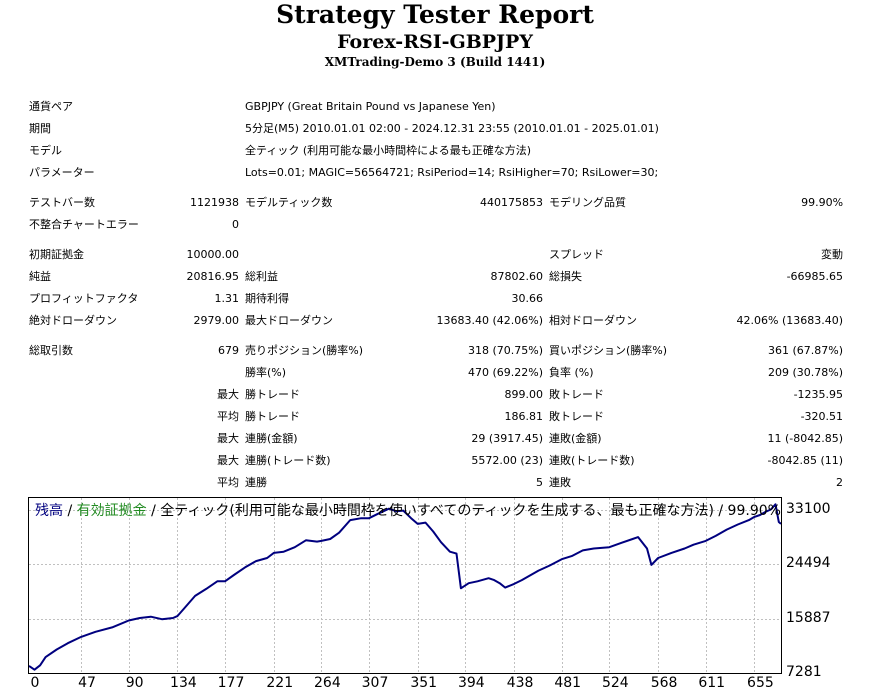  I want to click on stat-label: 売りポジション(勝率%), so click(304, 350).